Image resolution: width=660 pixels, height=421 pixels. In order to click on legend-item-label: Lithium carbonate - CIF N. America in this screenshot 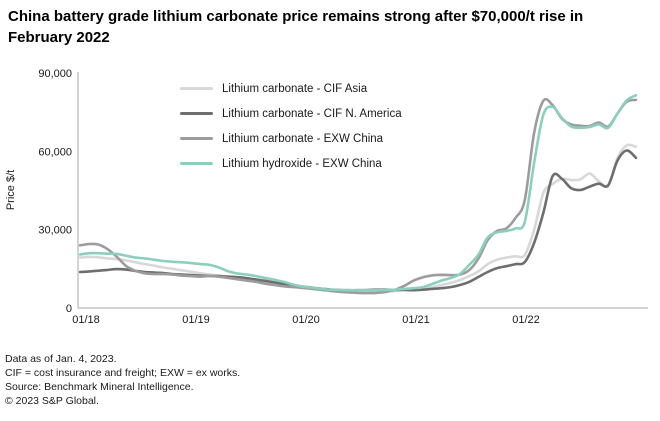, I will do `click(312, 113)`.